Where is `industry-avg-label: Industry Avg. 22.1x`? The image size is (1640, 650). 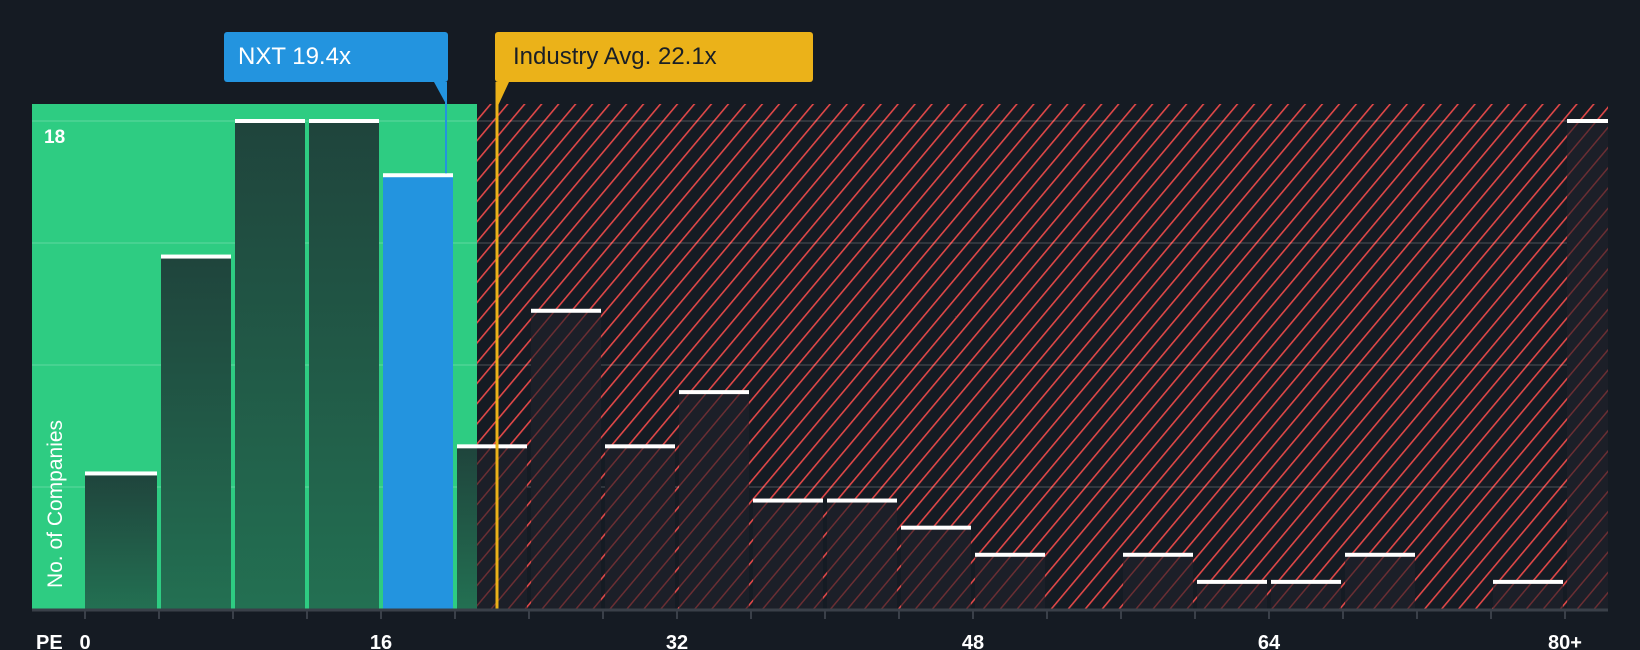
industry-avg-label: Industry Avg. 22.1x is located at coordinates (615, 56).